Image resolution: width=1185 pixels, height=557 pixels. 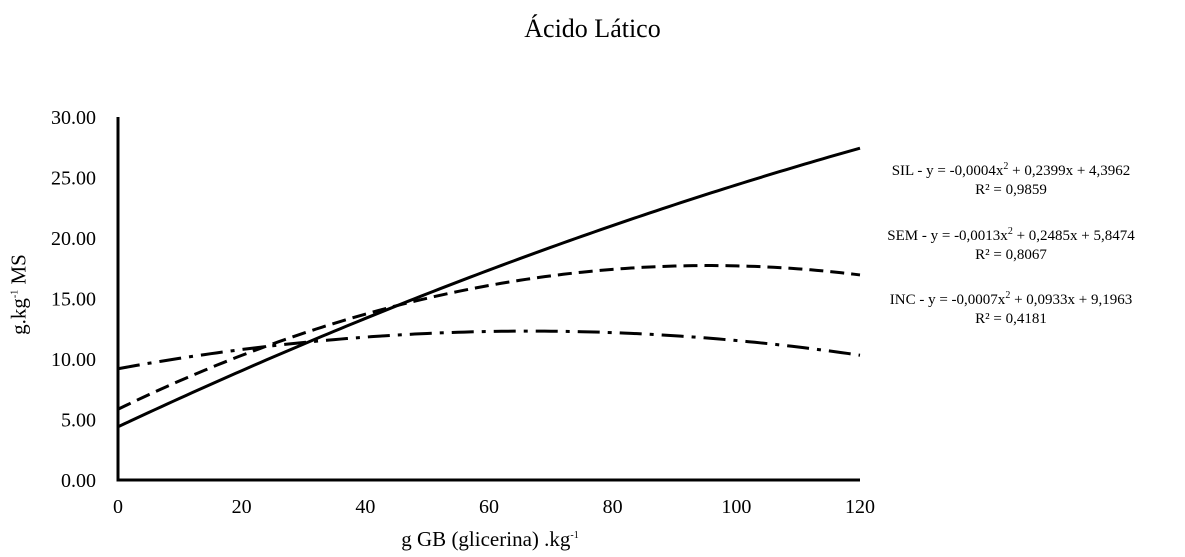 I want to click on chart-title: Ácido Lático, so click(x=592, y=28).